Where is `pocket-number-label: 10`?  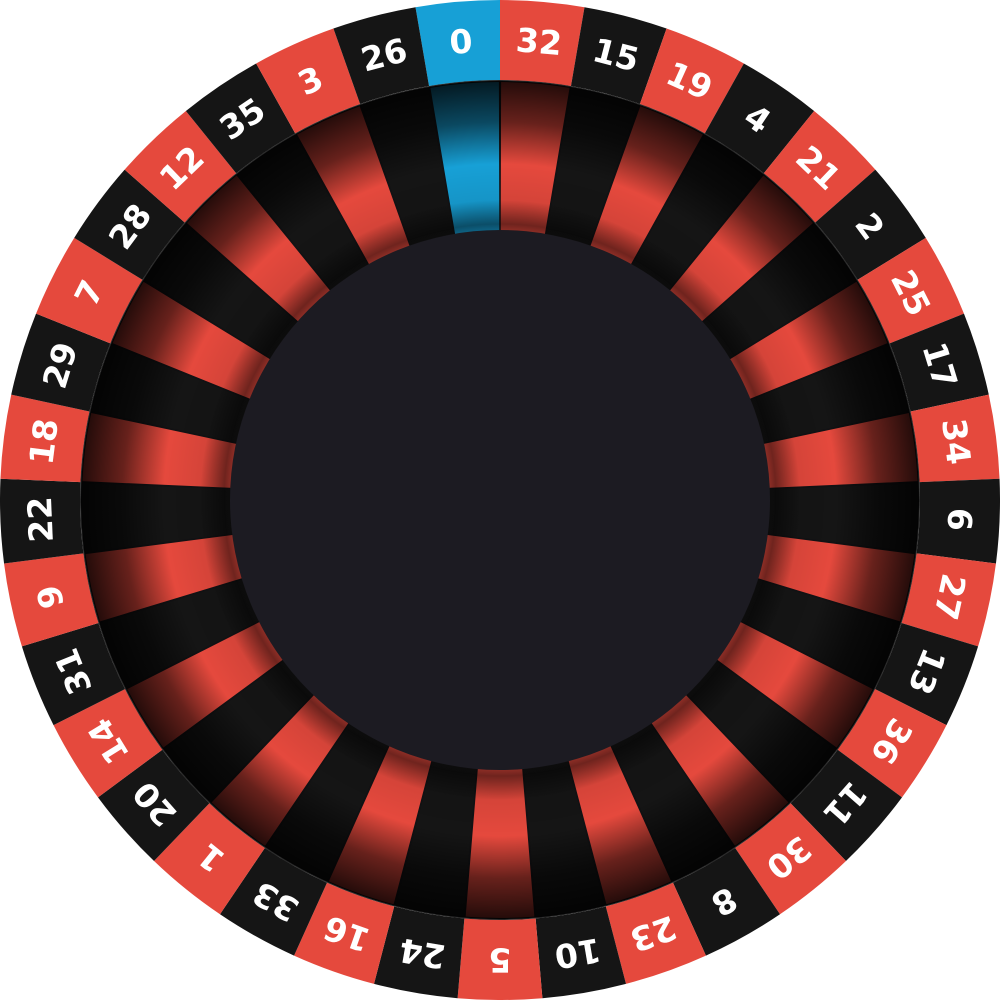 pocket-number-label: 10 is located at coordinates (578, 953).